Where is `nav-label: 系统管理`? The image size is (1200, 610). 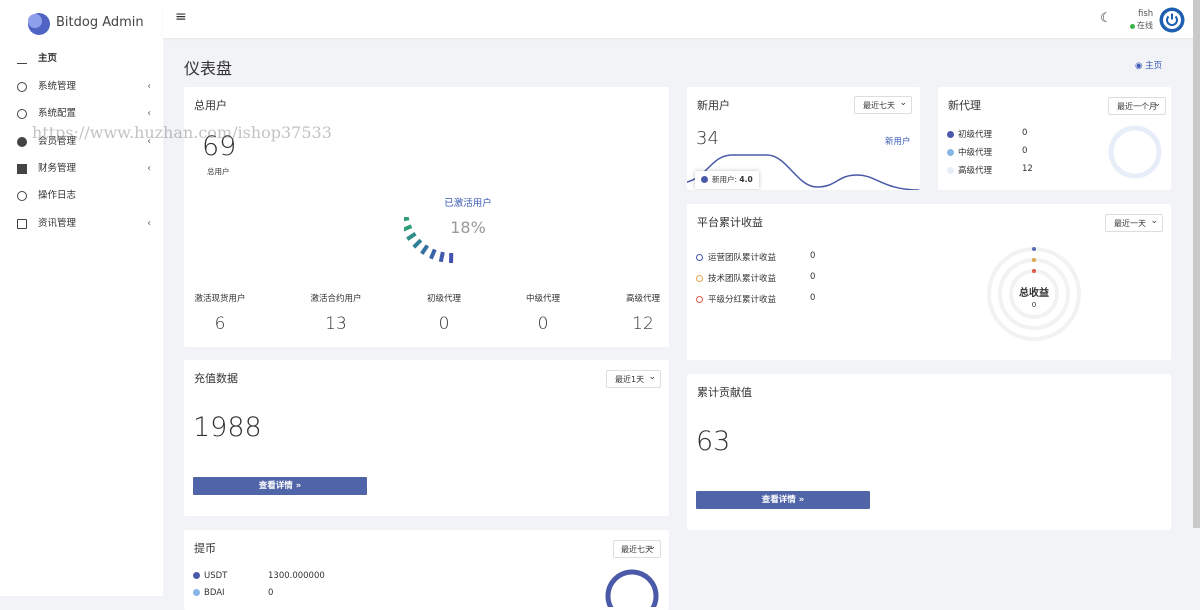 nav-label: 系统管理 is located at coordinates (57, 86).